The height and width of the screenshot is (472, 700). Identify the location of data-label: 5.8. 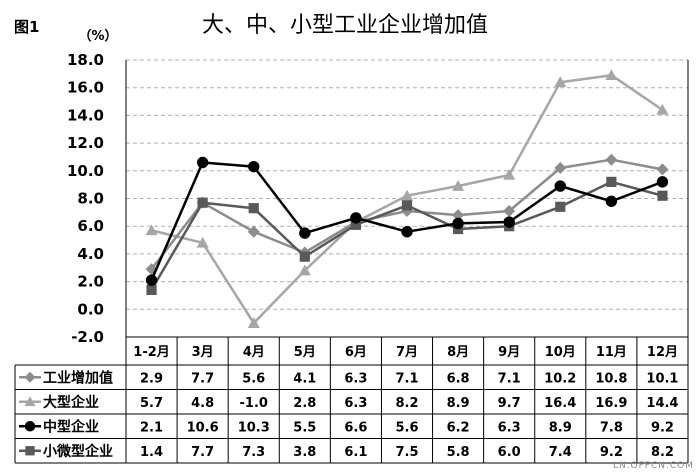
(458, 452).